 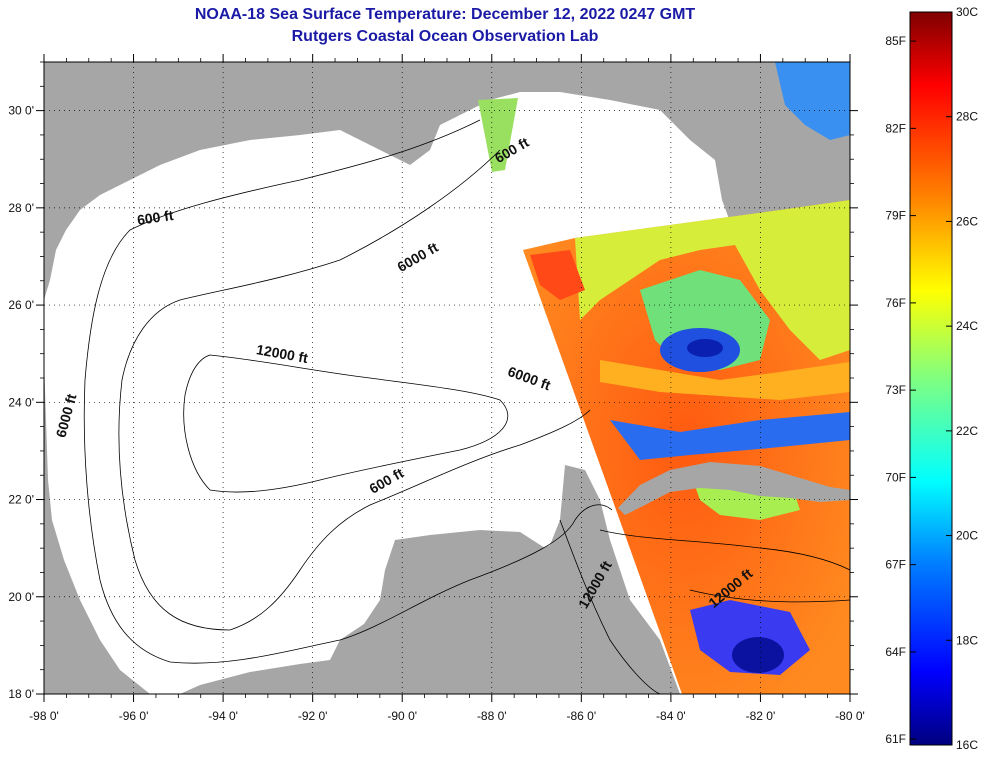 What do you see at coordinates (313, 716) in the screenshot?
I see `lon-tick-label: -92 0'` at bounding box center [313, 716].